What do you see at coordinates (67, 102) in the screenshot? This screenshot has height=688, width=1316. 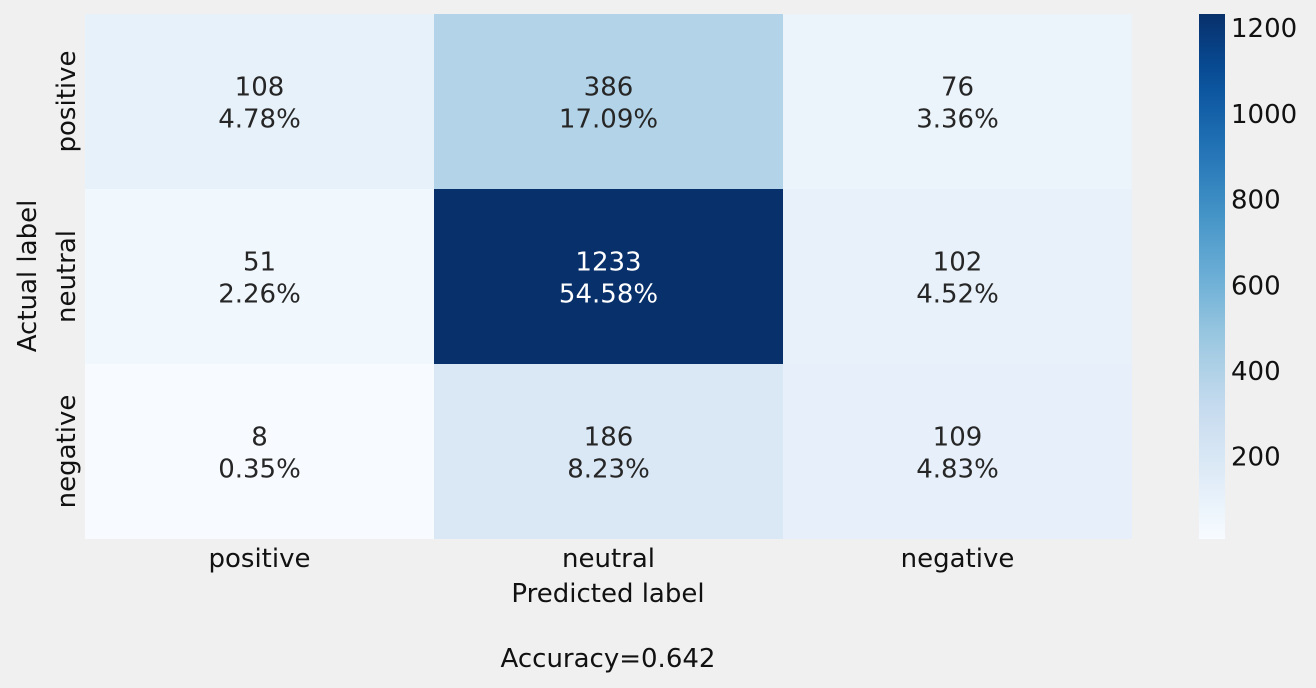 I see `y-tick-label: positive` at bounding box center [67, 102].